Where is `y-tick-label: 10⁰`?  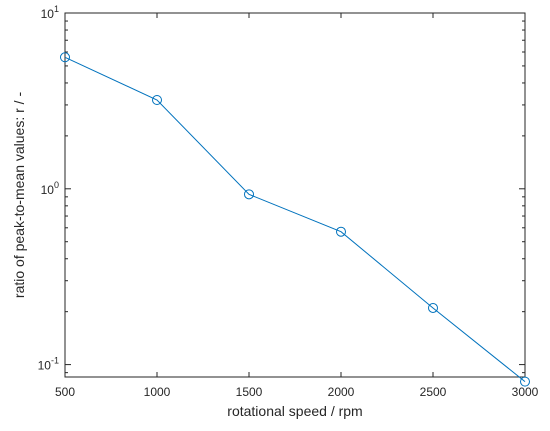
y-tick-label: 10⁰ is located at coordinates (50, 188).